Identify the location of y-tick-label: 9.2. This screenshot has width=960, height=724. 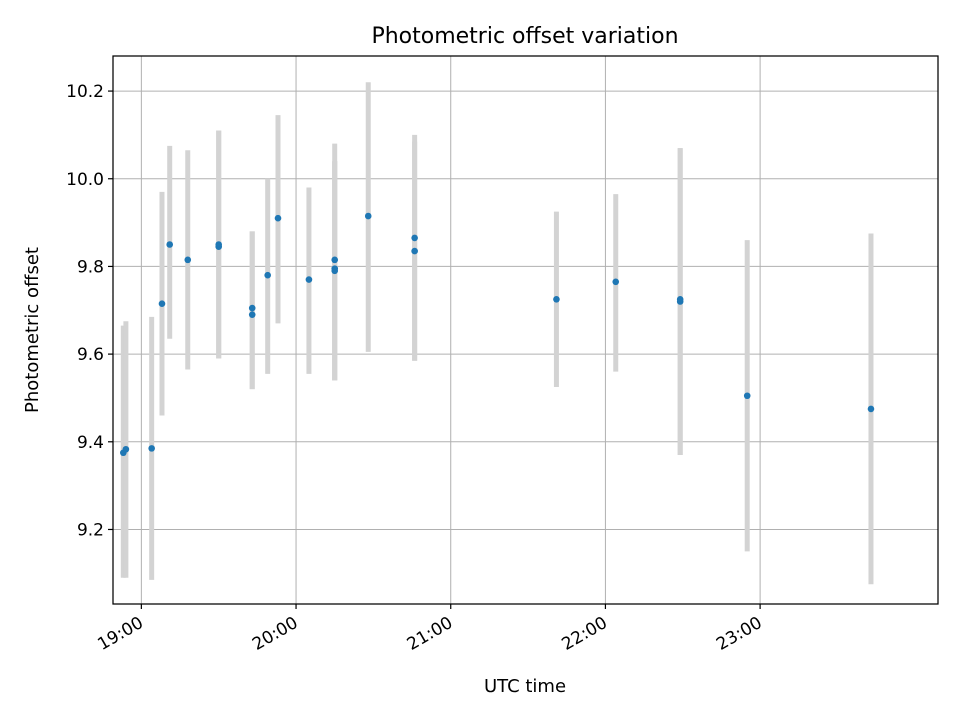
(90, 530).